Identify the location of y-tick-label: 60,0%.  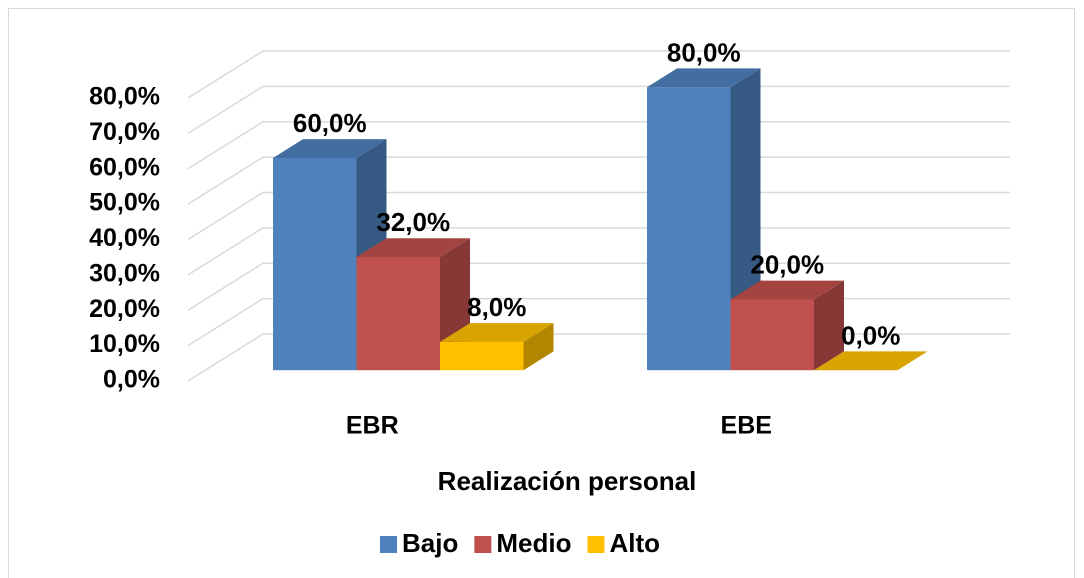
(124, 167).